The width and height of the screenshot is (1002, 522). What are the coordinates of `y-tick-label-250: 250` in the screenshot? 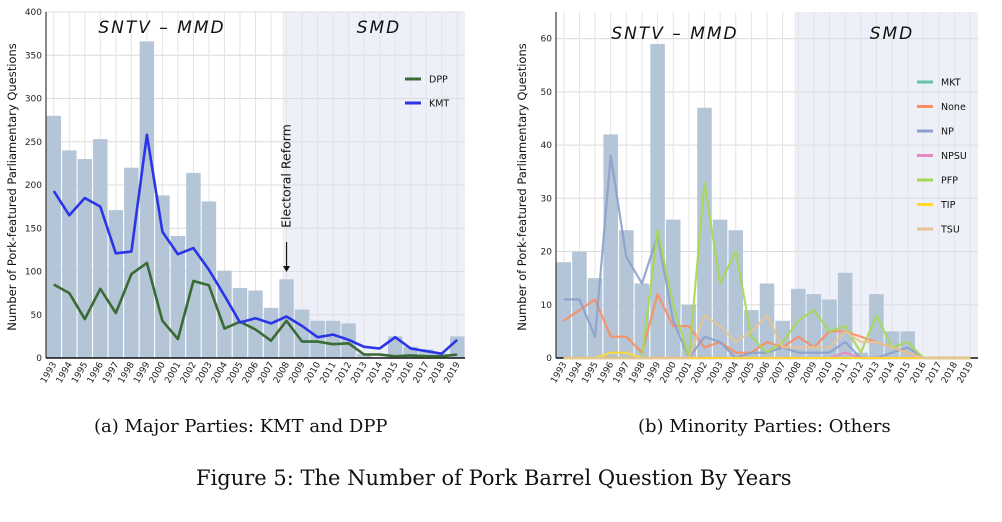 It's located at (33, 143).